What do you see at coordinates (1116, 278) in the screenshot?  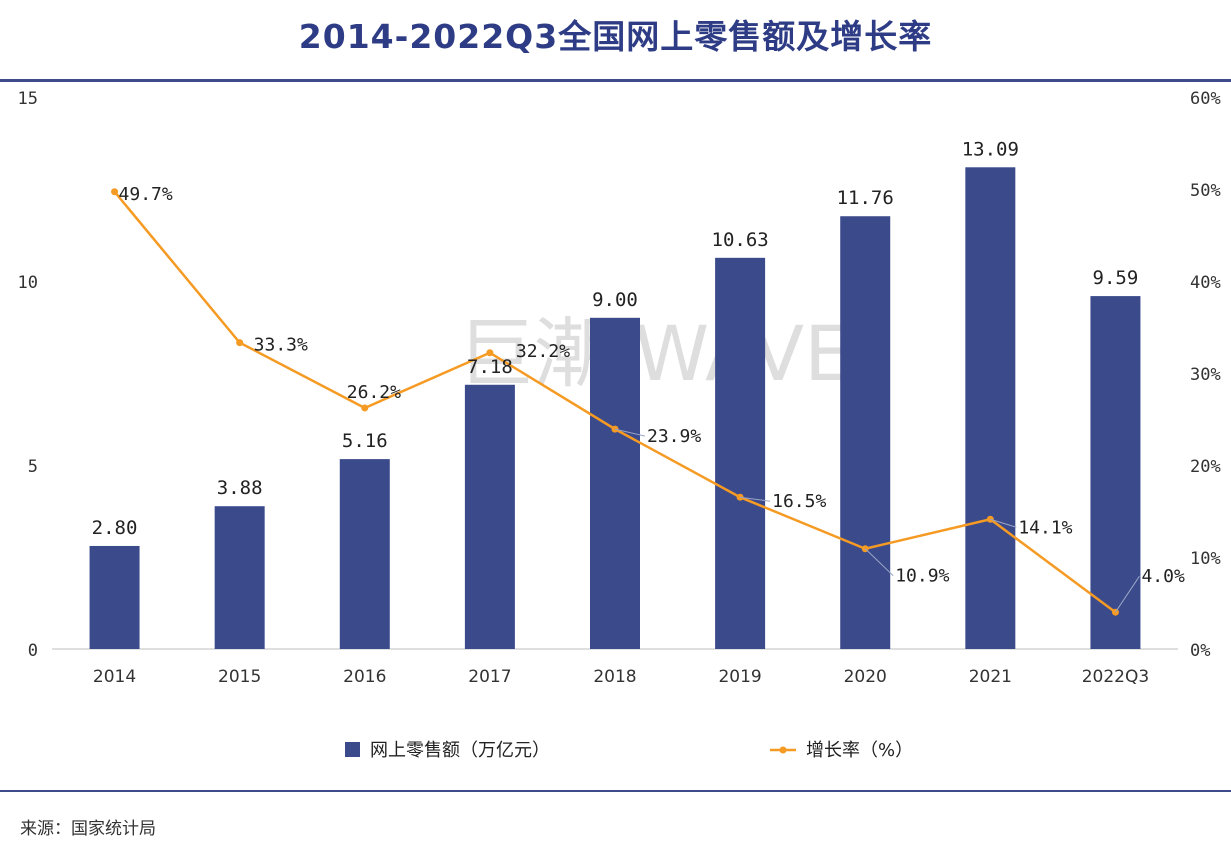 I see `bar-value-label: 9.59` at bounding box center [1116, 278].